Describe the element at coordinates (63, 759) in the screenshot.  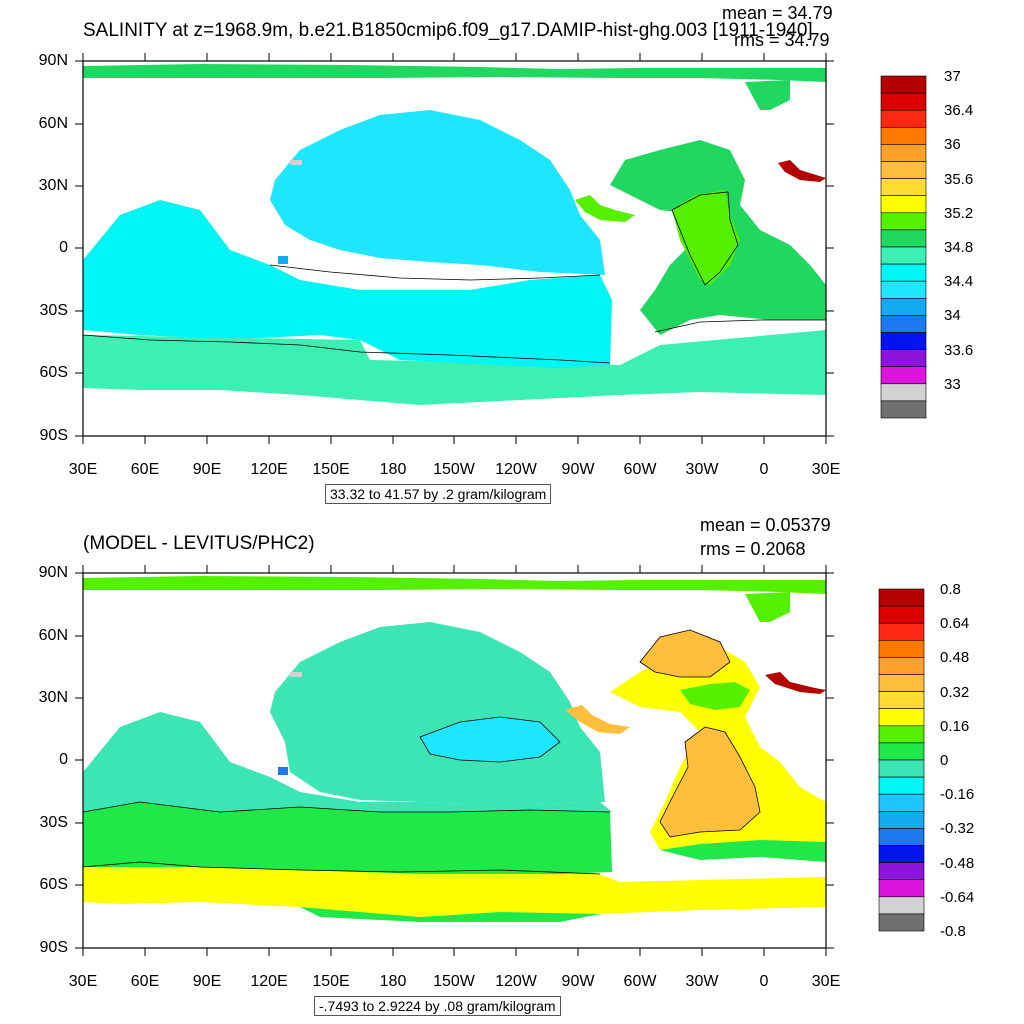
I see `lat-label: 0` at that location.